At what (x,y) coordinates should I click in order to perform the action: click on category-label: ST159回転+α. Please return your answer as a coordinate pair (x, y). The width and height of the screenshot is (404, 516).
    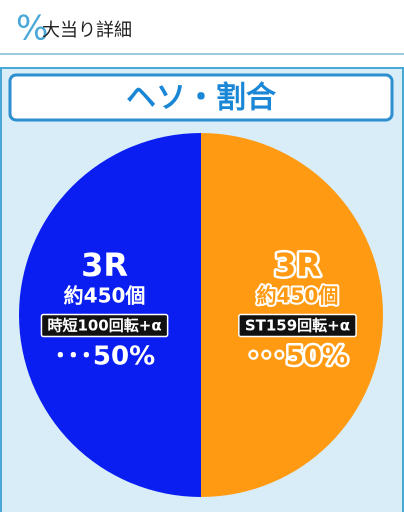
    Looking at the image, I should click on (297, 326).